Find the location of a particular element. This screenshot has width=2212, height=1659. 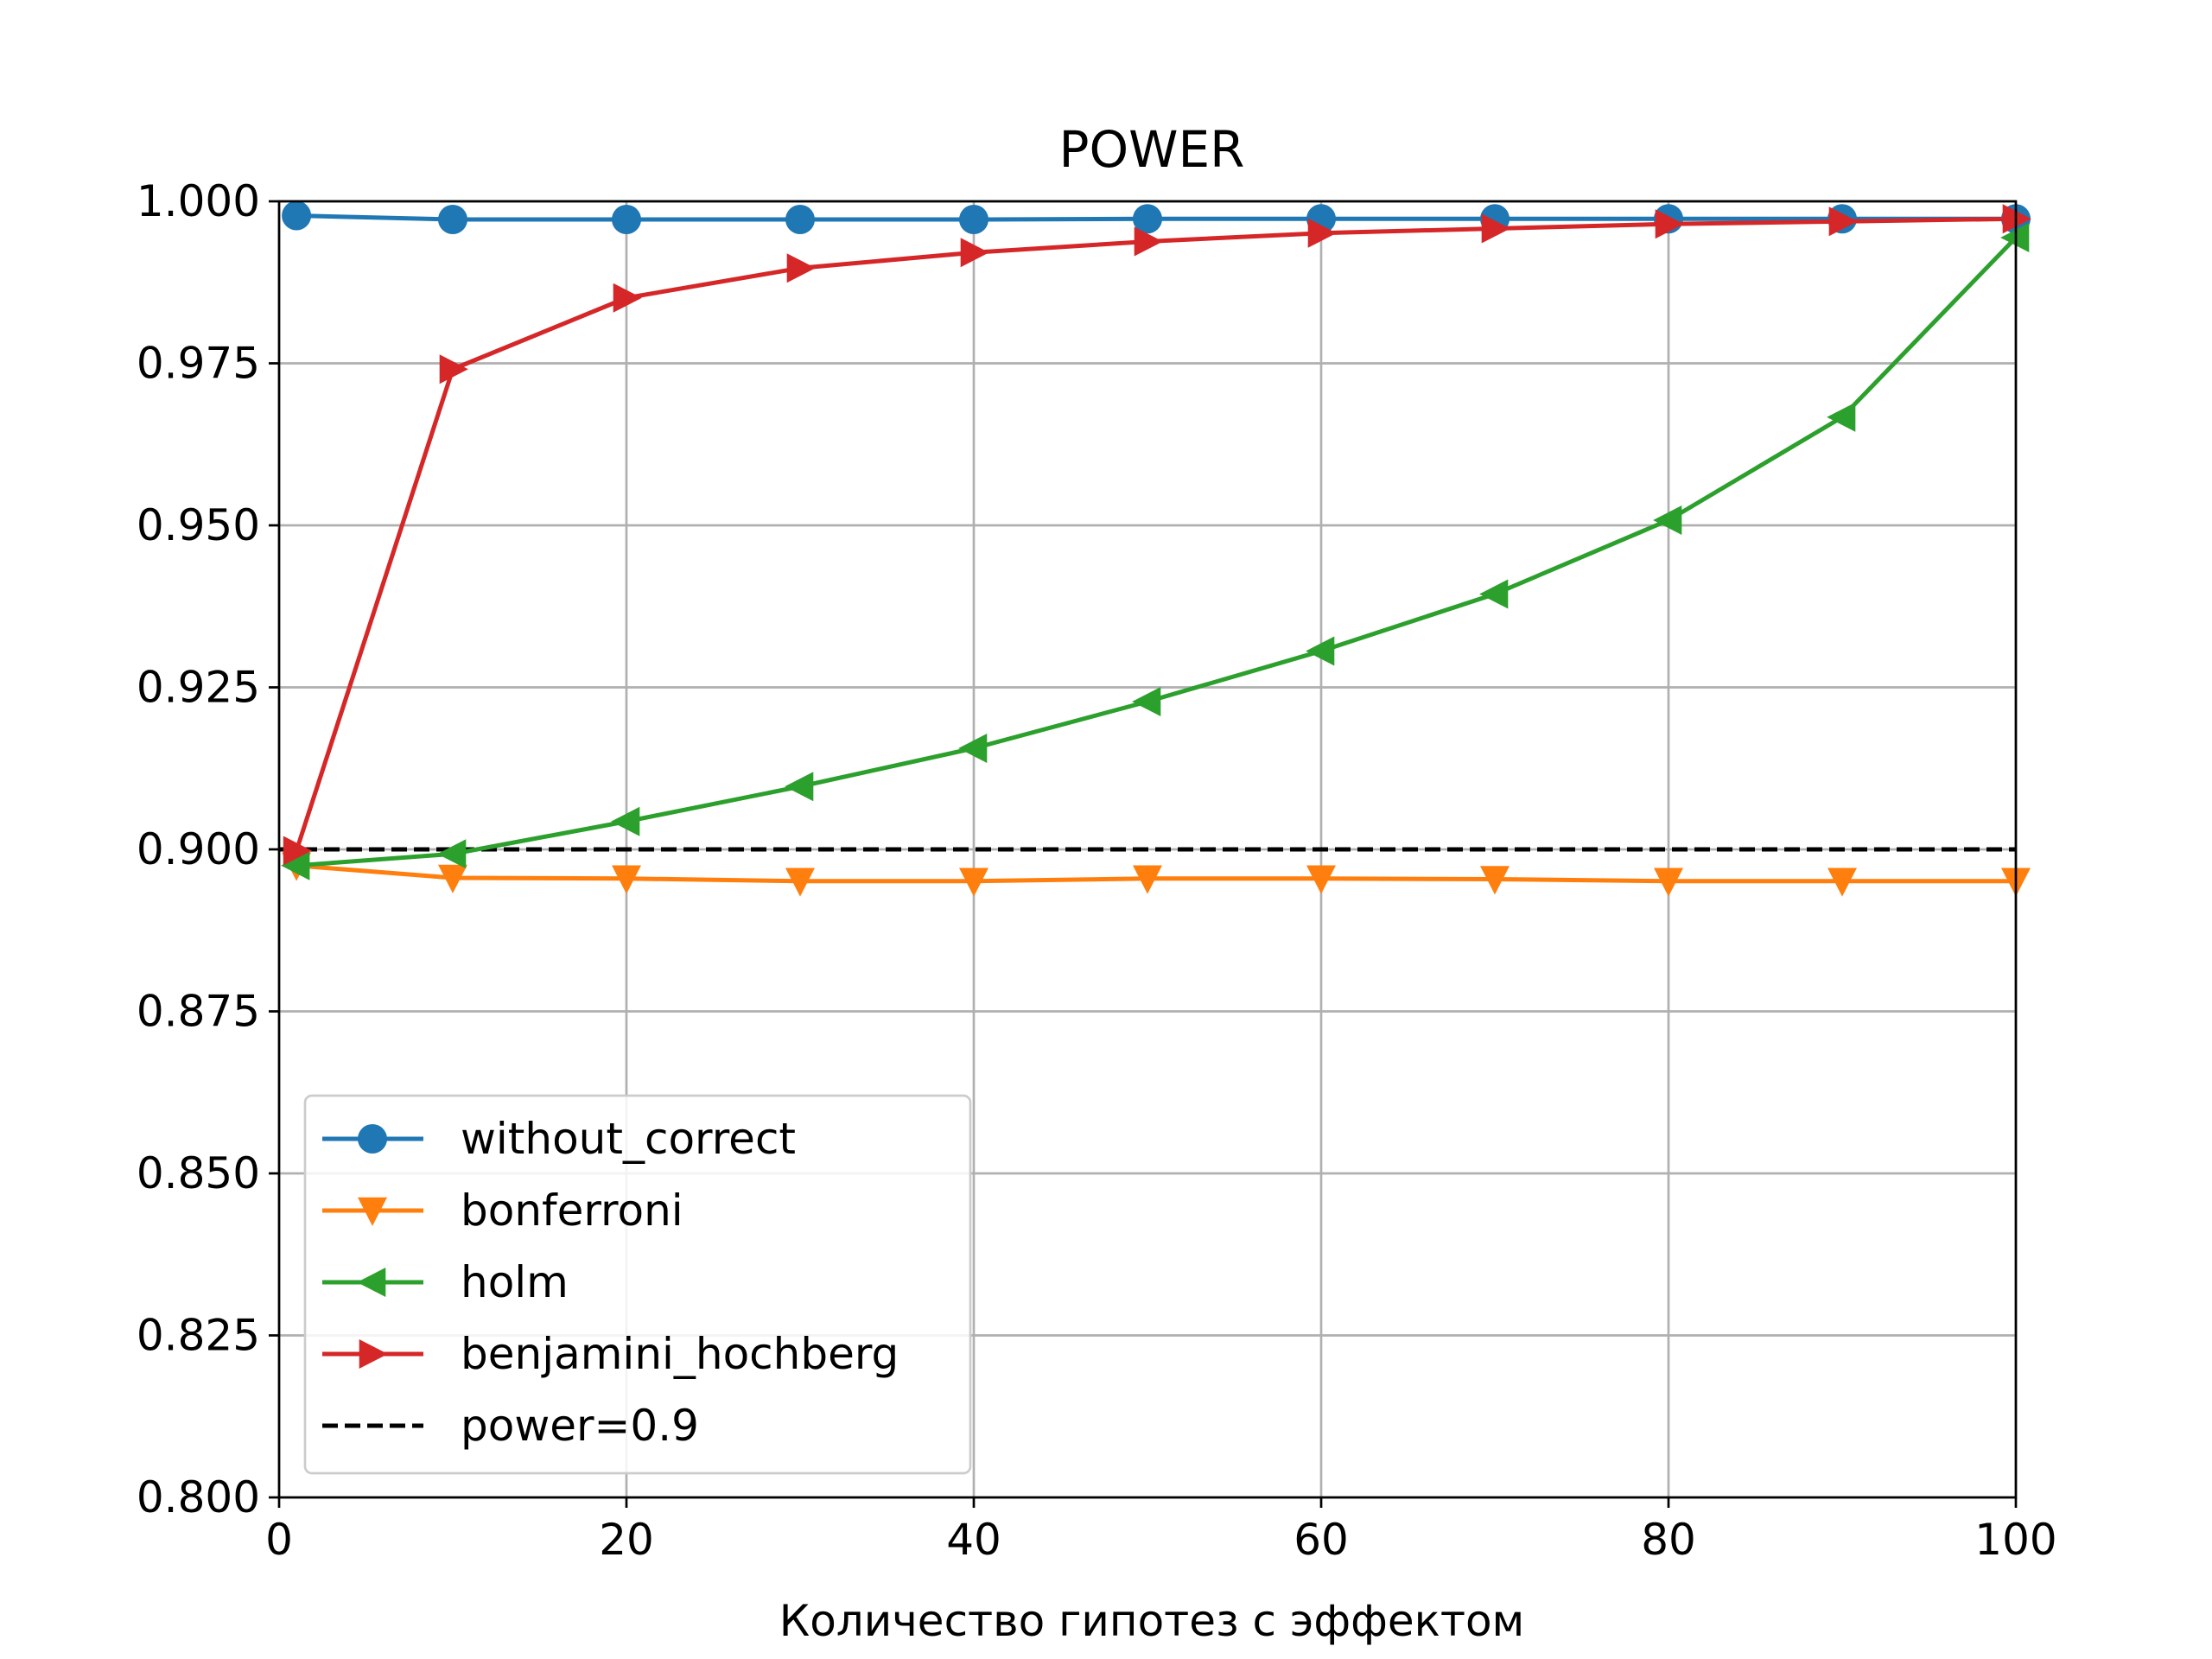

y-tick-label: 0.975 is located at coordinates (198, 364).